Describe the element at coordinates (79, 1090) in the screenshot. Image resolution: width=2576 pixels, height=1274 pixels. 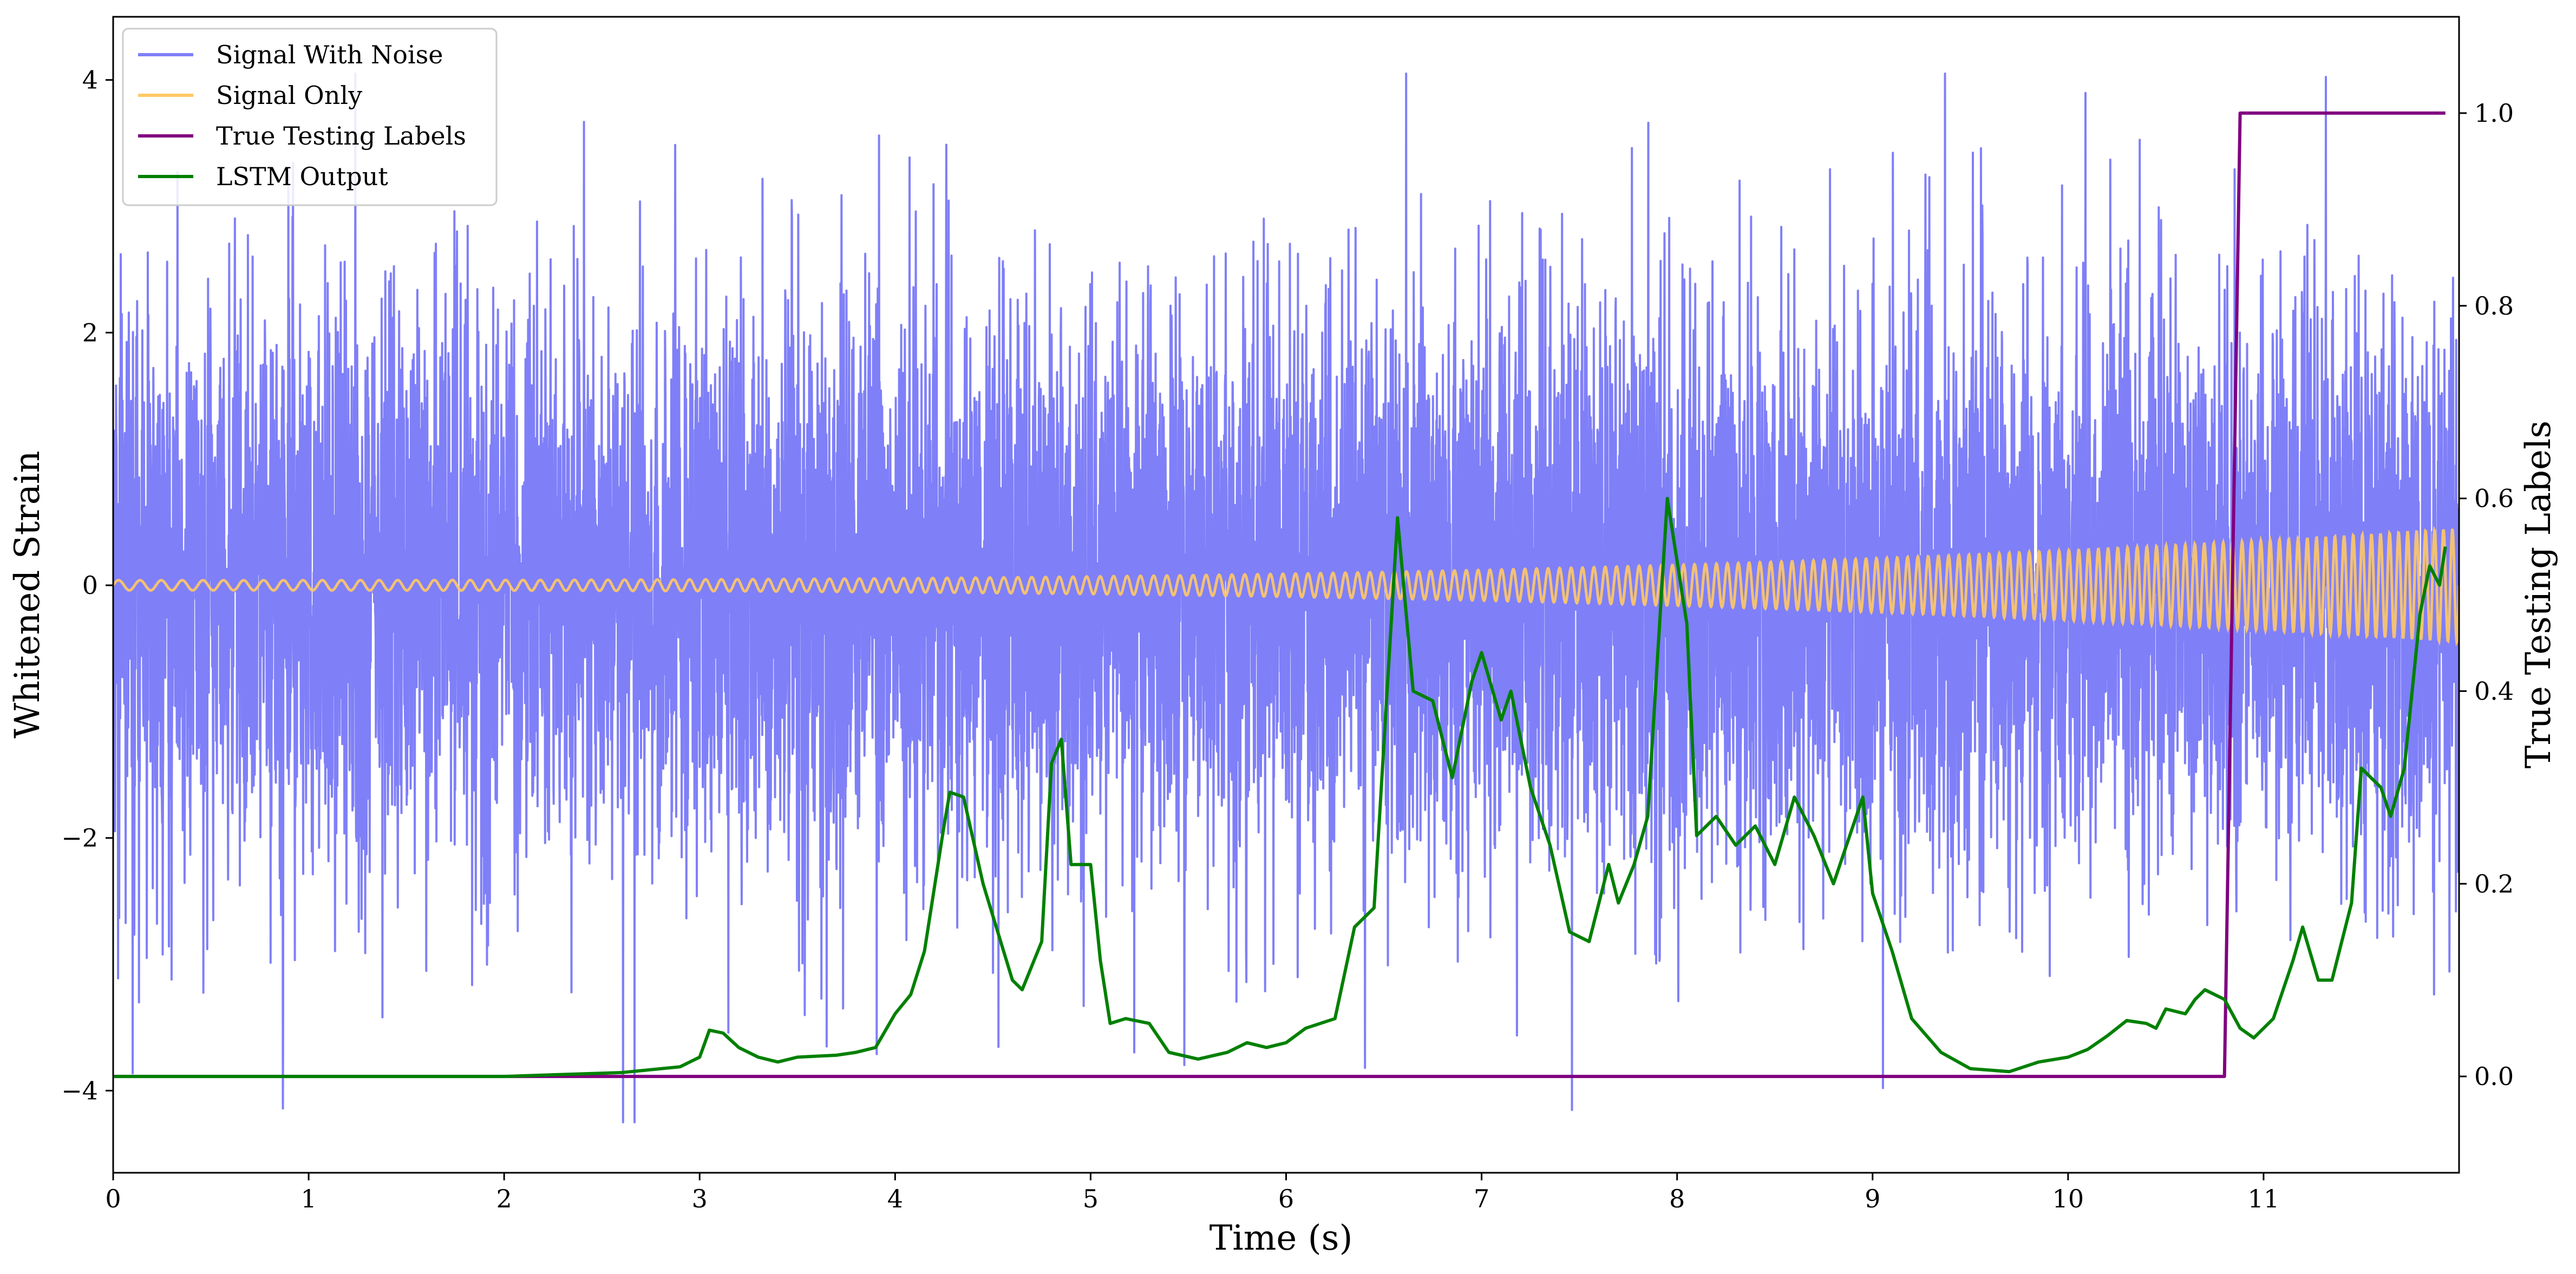
I see `y-tick-label-left: −4` at that location.